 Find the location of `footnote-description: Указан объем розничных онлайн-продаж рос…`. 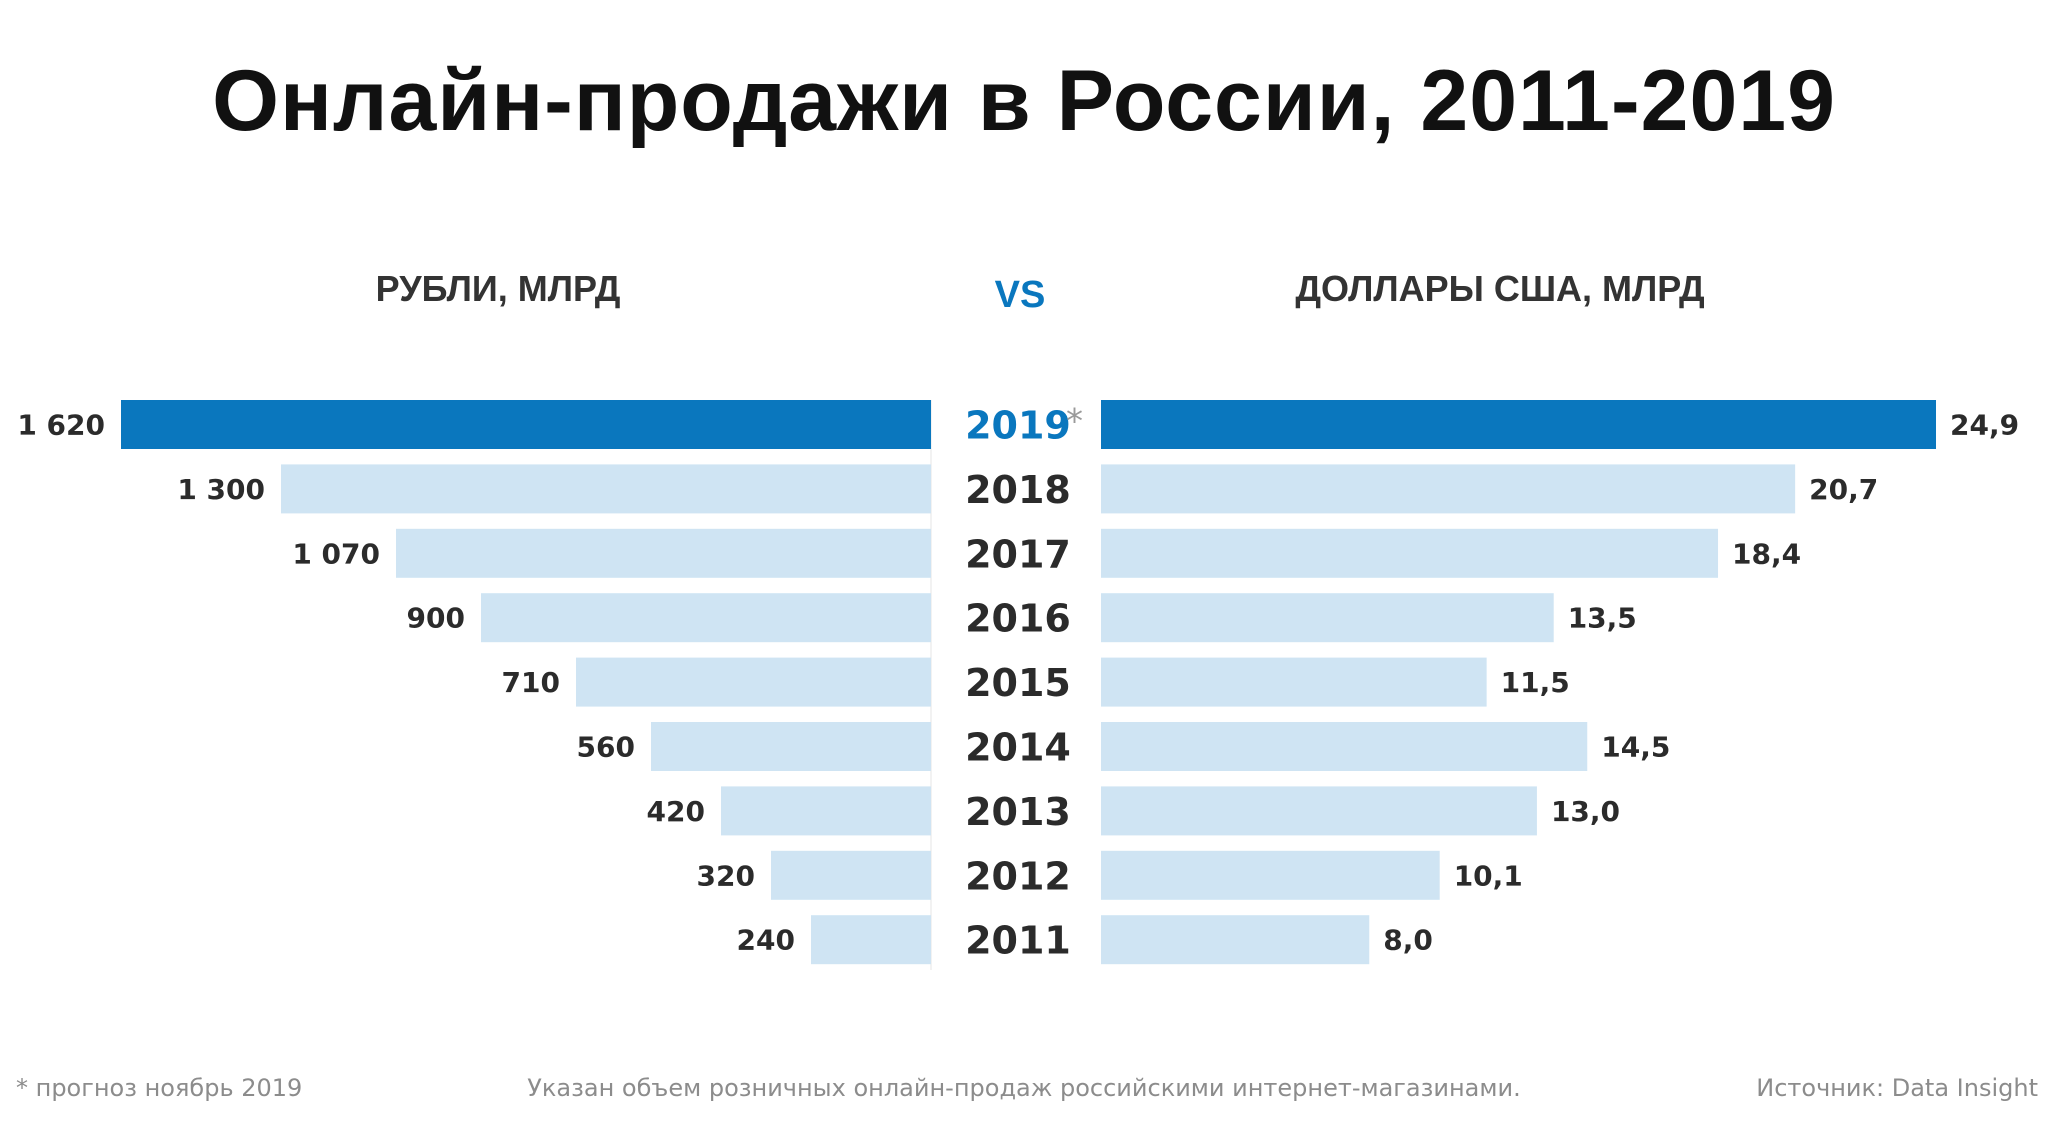

footnote-description: Указан объем розничных онлайн-продаж рос… is located at coordinates (1024, 1088).